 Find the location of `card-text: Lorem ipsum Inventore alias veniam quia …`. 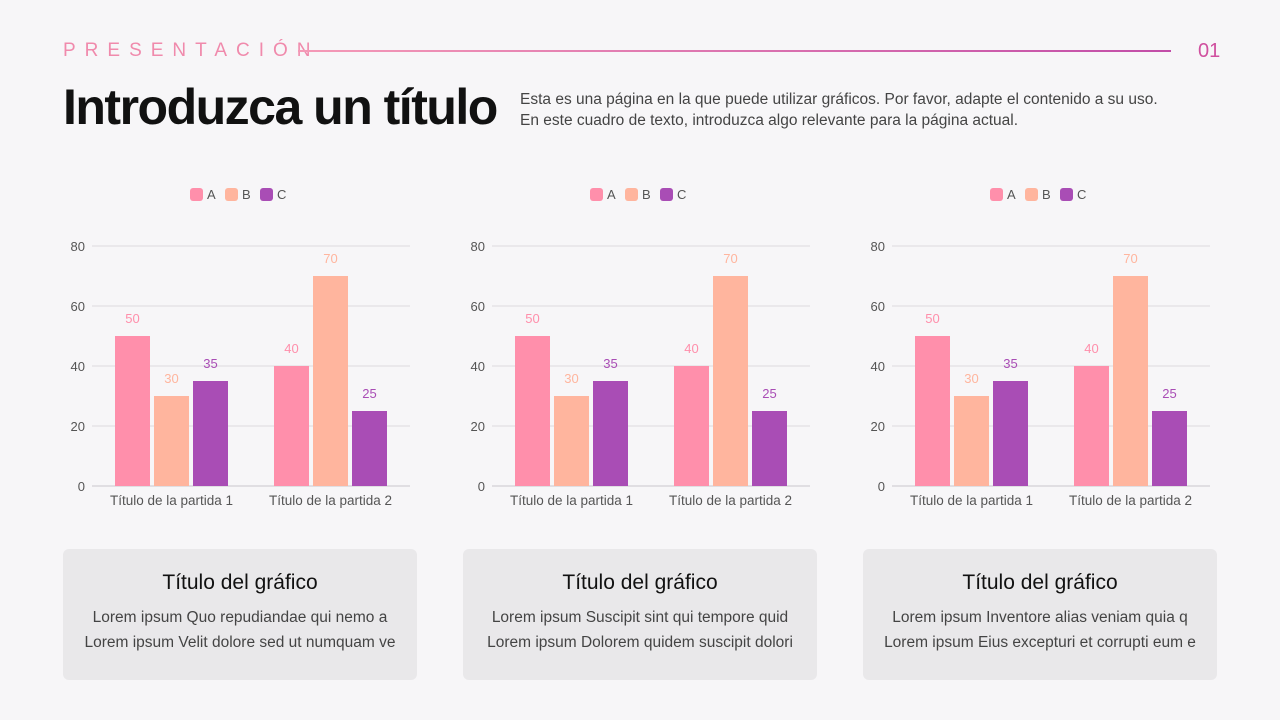

card-text: Lorem ipsum Inventore alias veniam quia … is located at coordinates (1040, 617).